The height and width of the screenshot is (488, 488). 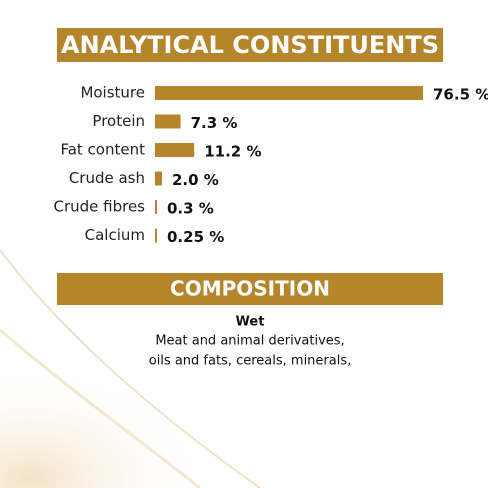 I want to click on category-label: Moisture, so click(x=112, y=93).